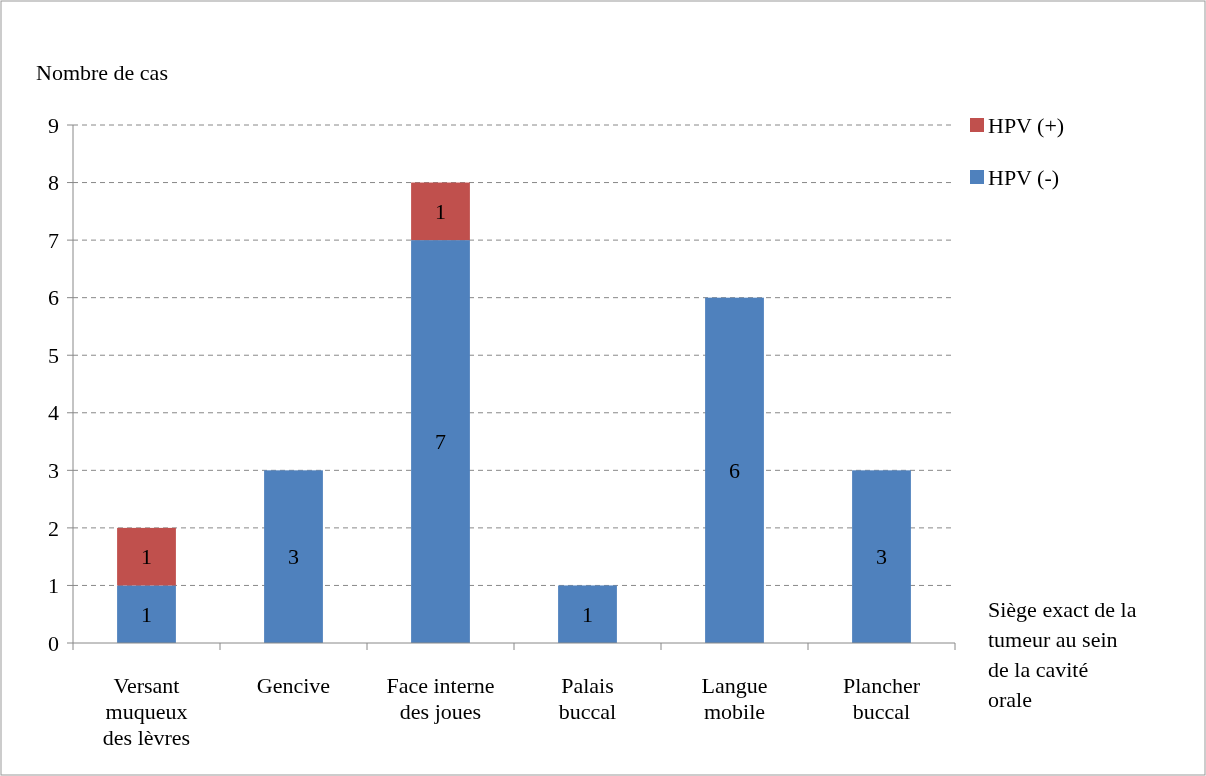  I want to click on x-tick-label: Langue mobile, so click(734, 698).